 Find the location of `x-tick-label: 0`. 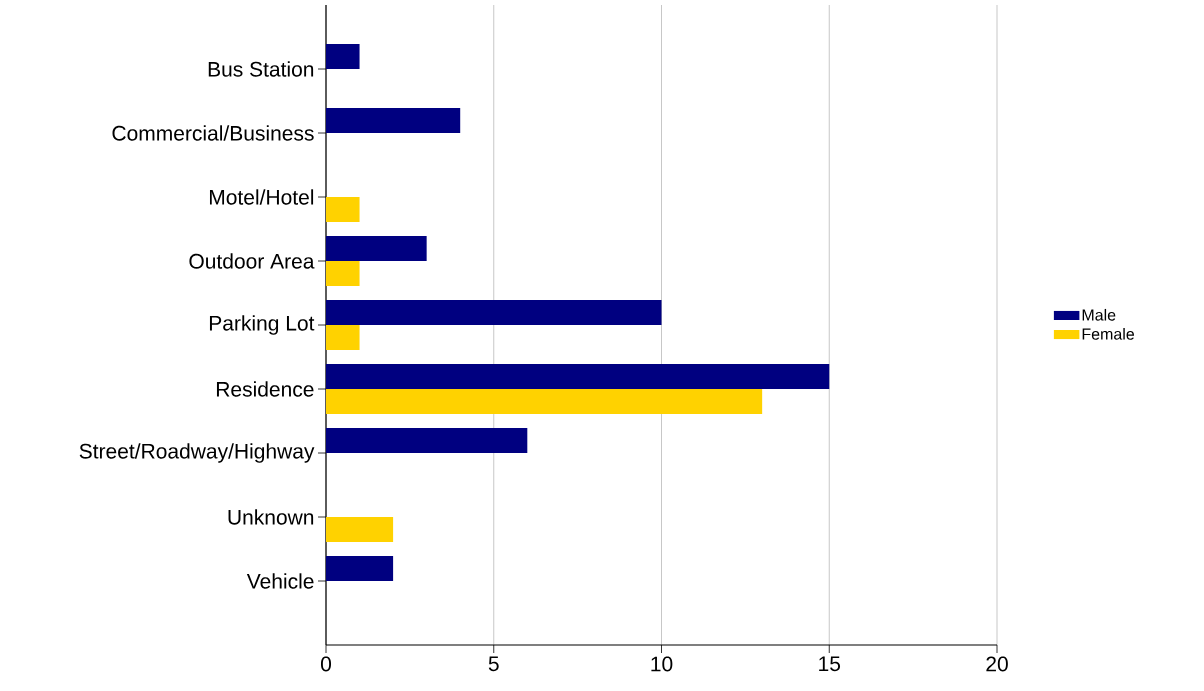

x-tick-label: 0 is located at coordinates (326, 664).